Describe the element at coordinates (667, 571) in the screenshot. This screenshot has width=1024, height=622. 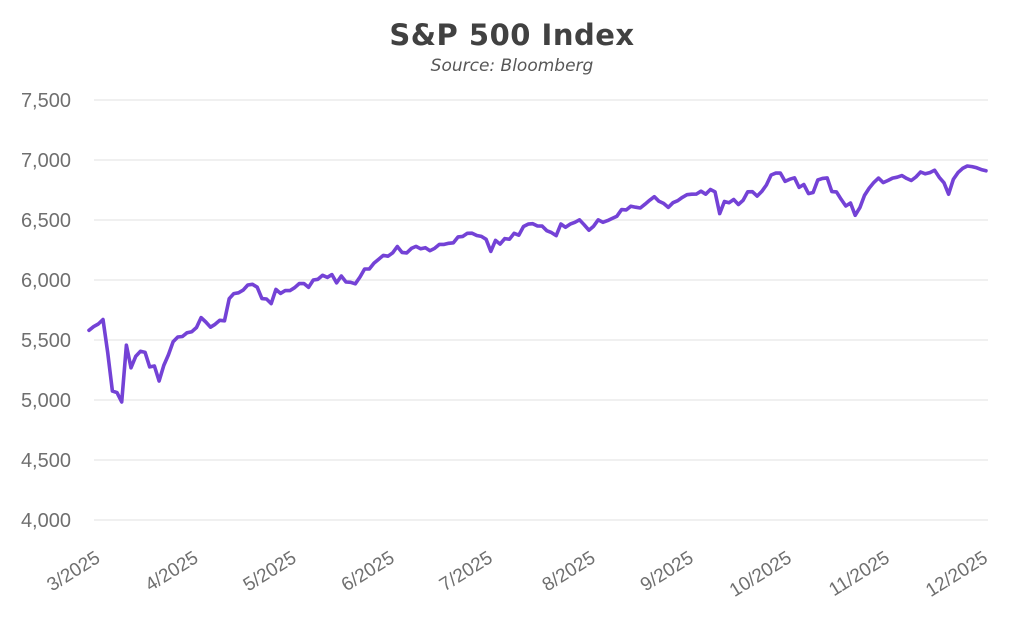
I see `x-tick-label: 9/2025` at that location.